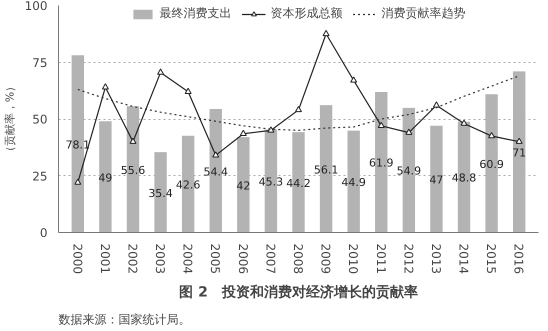  Describe the element at coordinates (435, 259) in the screenshot. I see `x-tick-label: 2013` at that location.